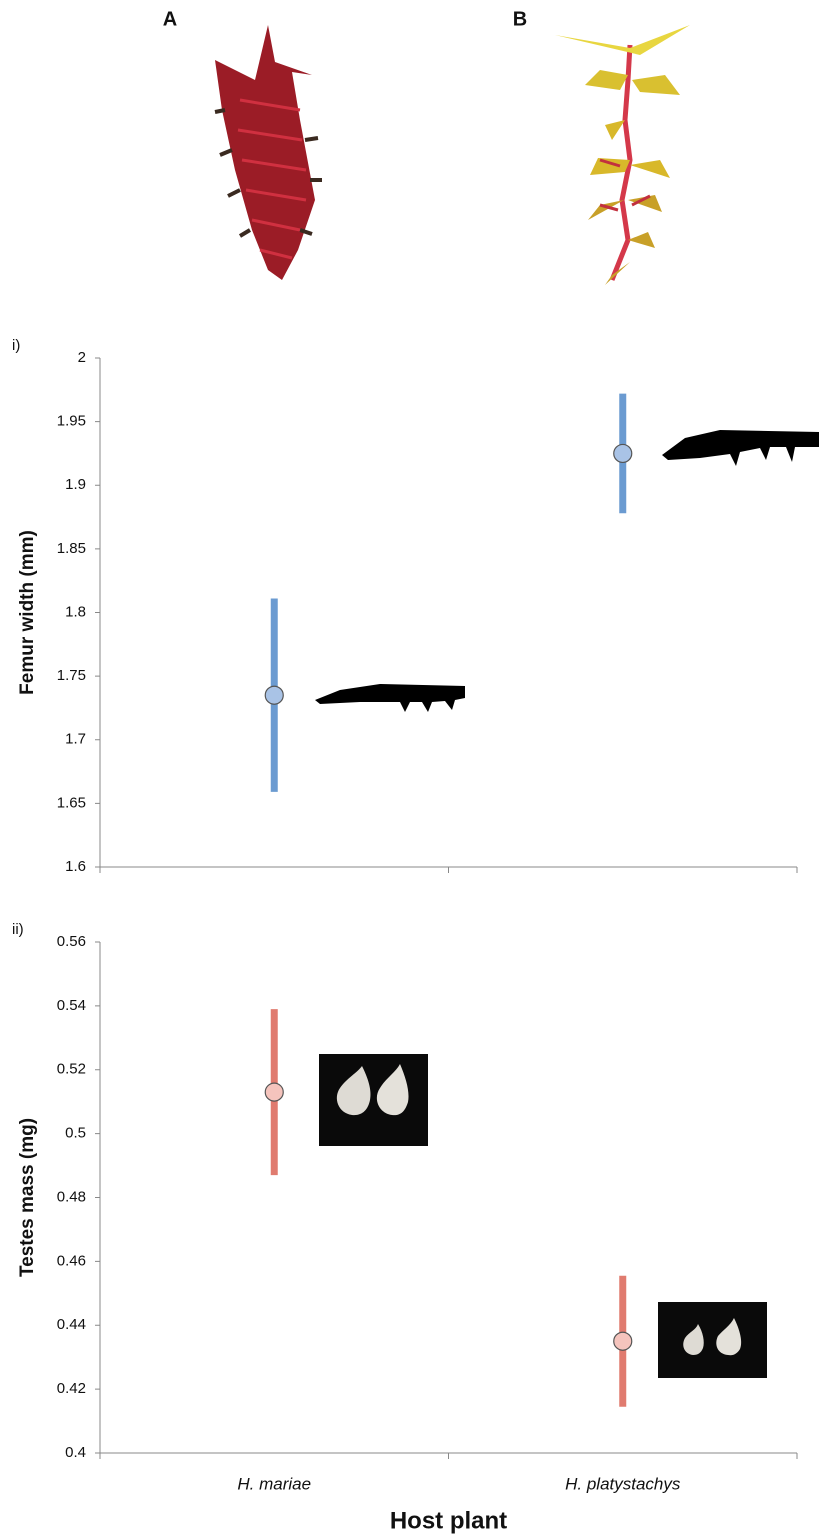 This screenshot has width=819, height=1539. Describe the element at coordinates (82, 357) in the screenshot. I see `y-tick-label: 2` at that location.